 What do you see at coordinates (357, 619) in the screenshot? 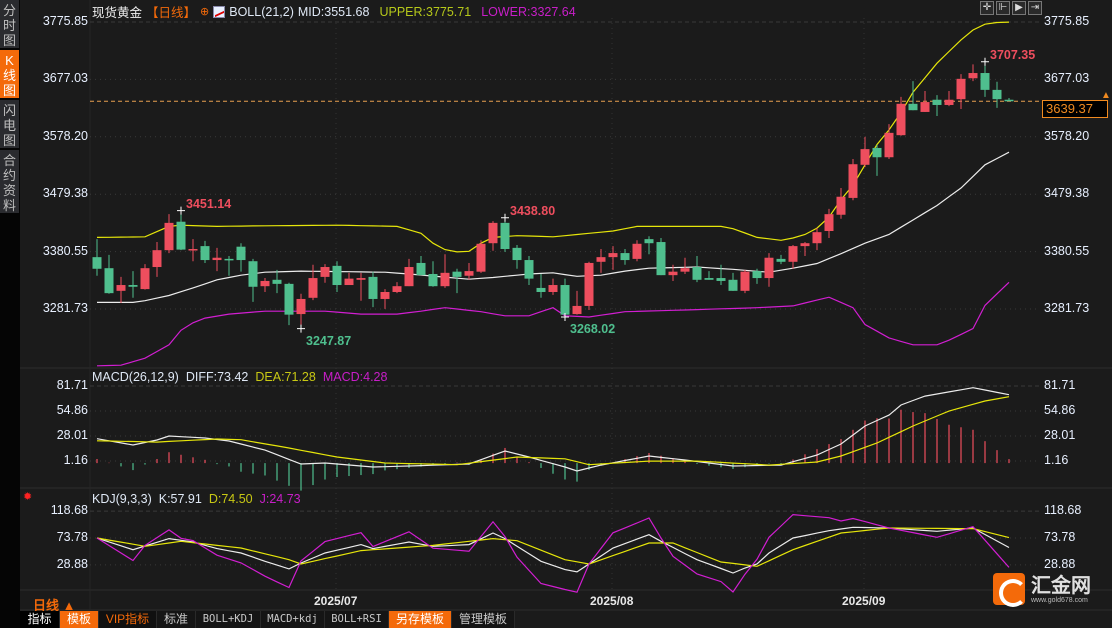
I see `tab-boll-rsi: BOLL+RSI` at bounding box center [357, 619].